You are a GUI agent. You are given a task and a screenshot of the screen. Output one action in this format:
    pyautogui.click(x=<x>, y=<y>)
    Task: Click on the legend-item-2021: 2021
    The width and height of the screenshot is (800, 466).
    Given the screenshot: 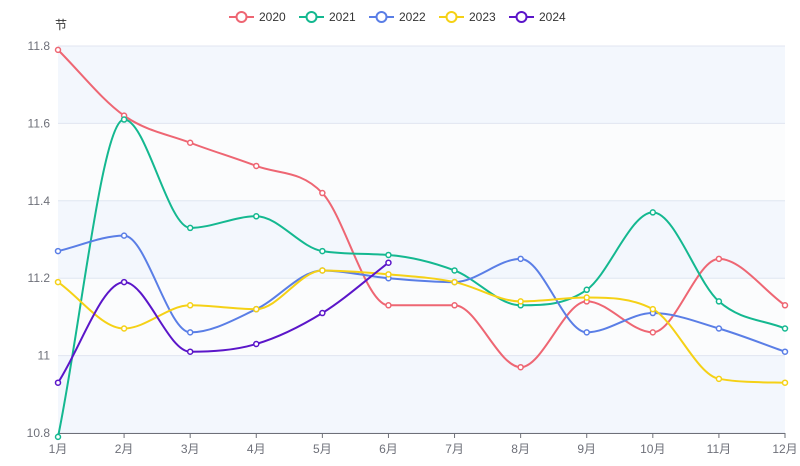 What is the action you would take?
    pyautogui.click(x=327, y=17)
    